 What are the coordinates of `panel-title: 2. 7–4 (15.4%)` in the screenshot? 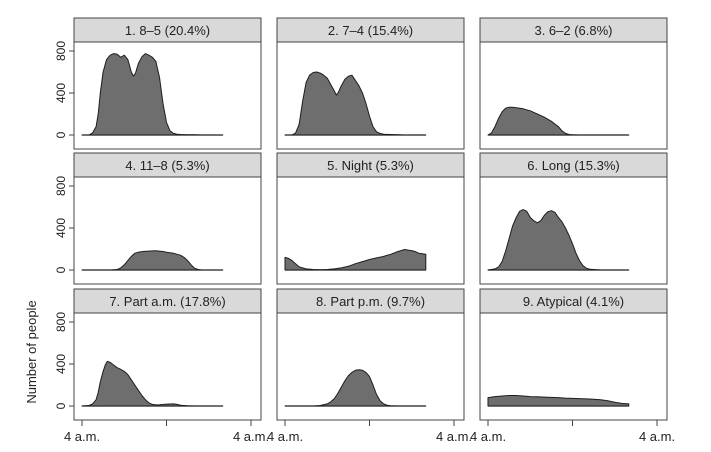 It's located at (370, 30).